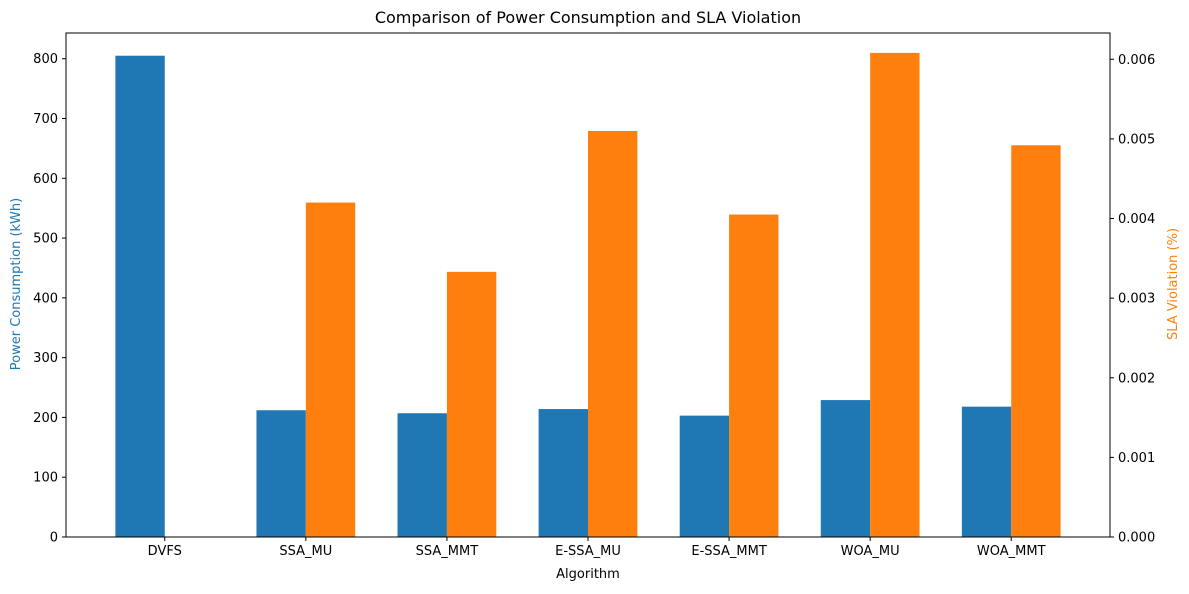 The width and height of the screenshot is (1189, 594). I want to click on right-tick-label: 0.001, so click(1136, 458).